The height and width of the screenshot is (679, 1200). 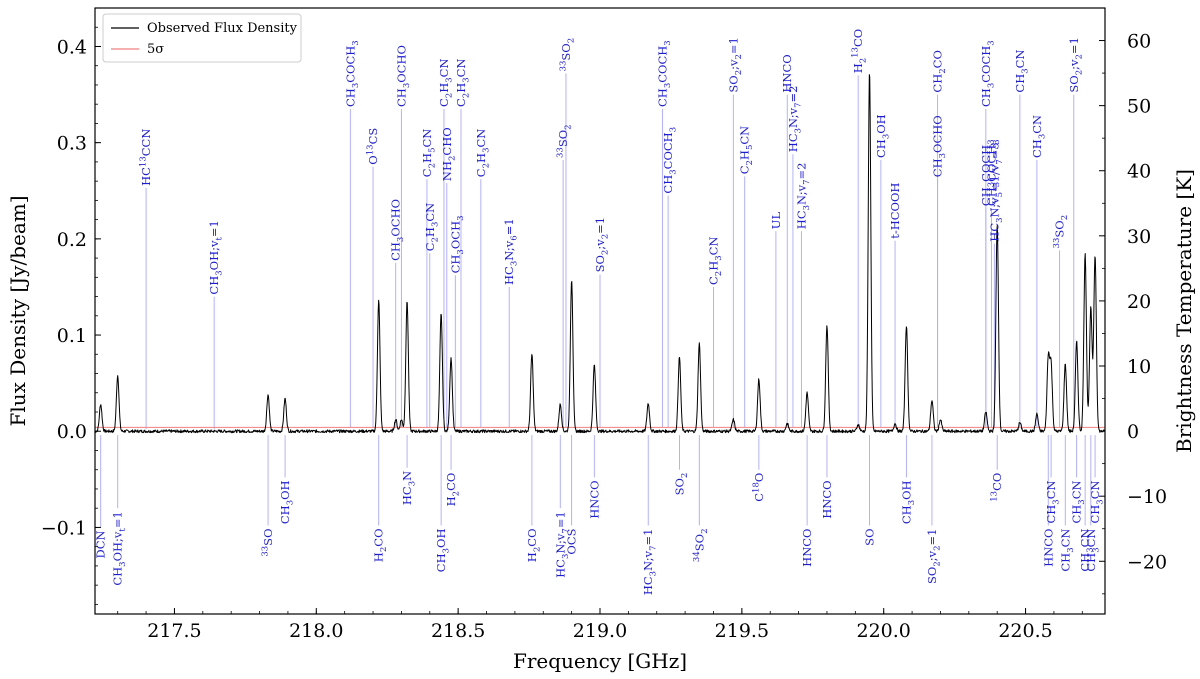 What do you see at coordinates (1184, 311) in the screenshot?
I see `y2-axis-label: Brightness Temperature [K]` at bounding box center [1184, 311].